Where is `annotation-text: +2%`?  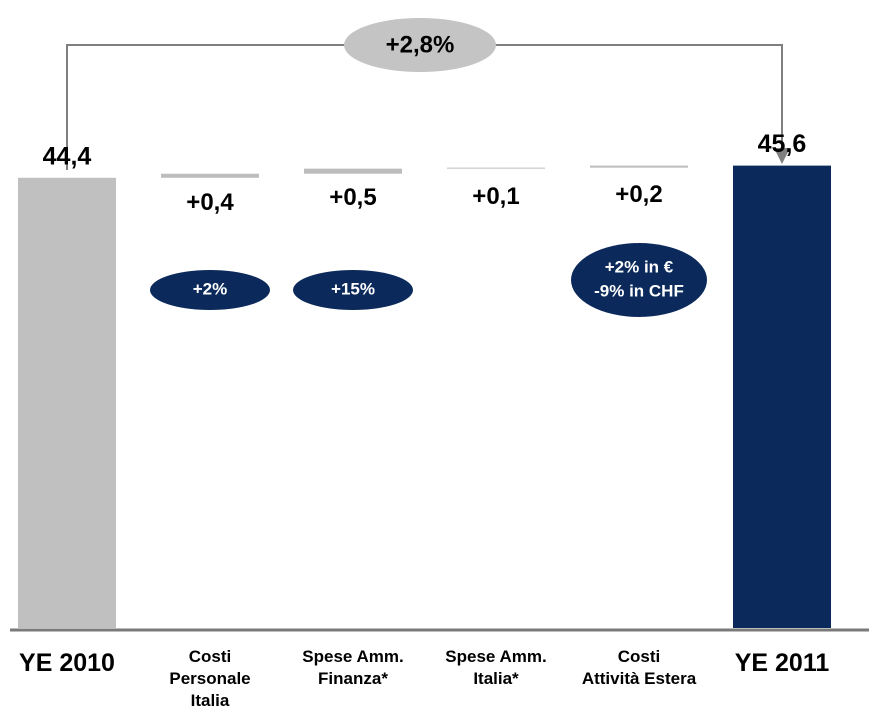
annotation-text: +2% is located at coordinates (210, 288).